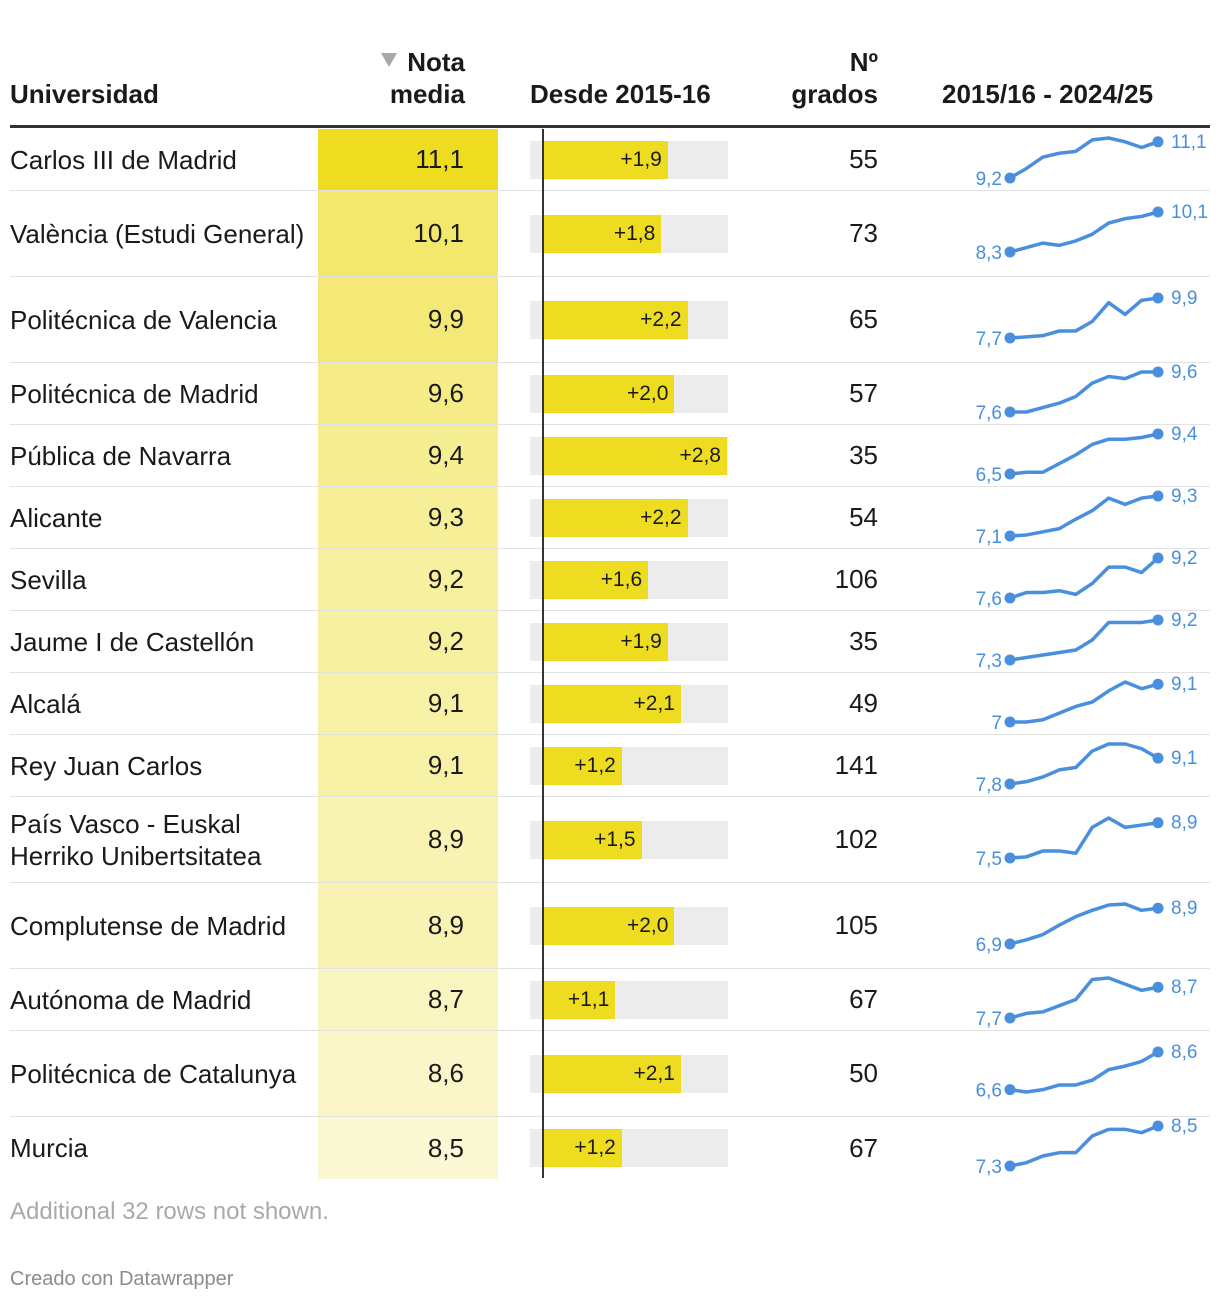 Image resolution: width=1220 pixels, height=1304 pixels. I want to click on desde-value: +2,8, so click(700, 455).